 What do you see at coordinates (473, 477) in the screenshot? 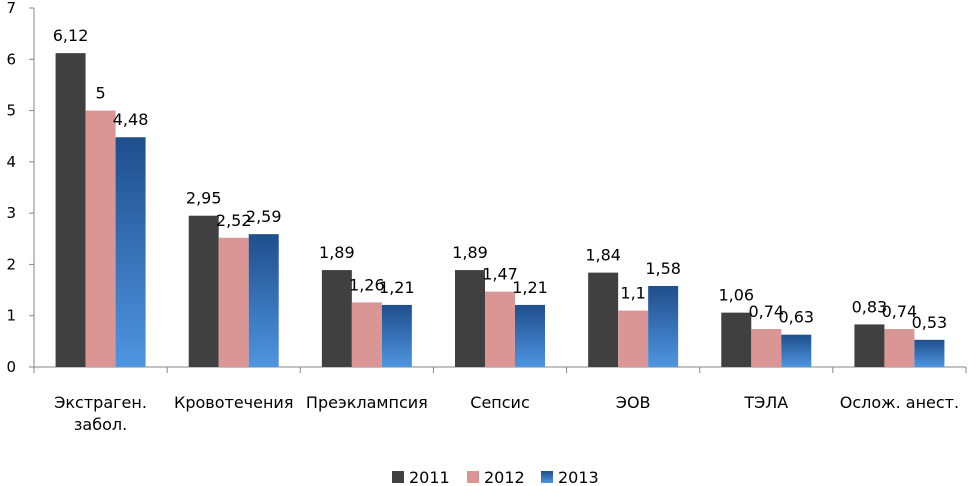
I see `legend-swatch-2012` at bounding box center [473, 477].